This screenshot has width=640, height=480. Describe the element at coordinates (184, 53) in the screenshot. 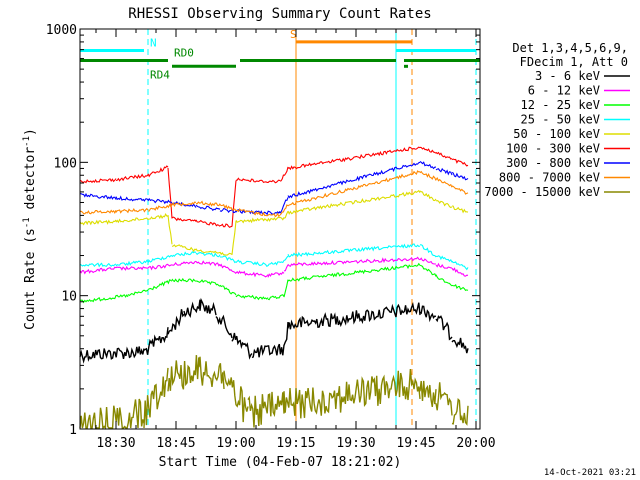

I see `flag-label-rd0: RD0` at that location.